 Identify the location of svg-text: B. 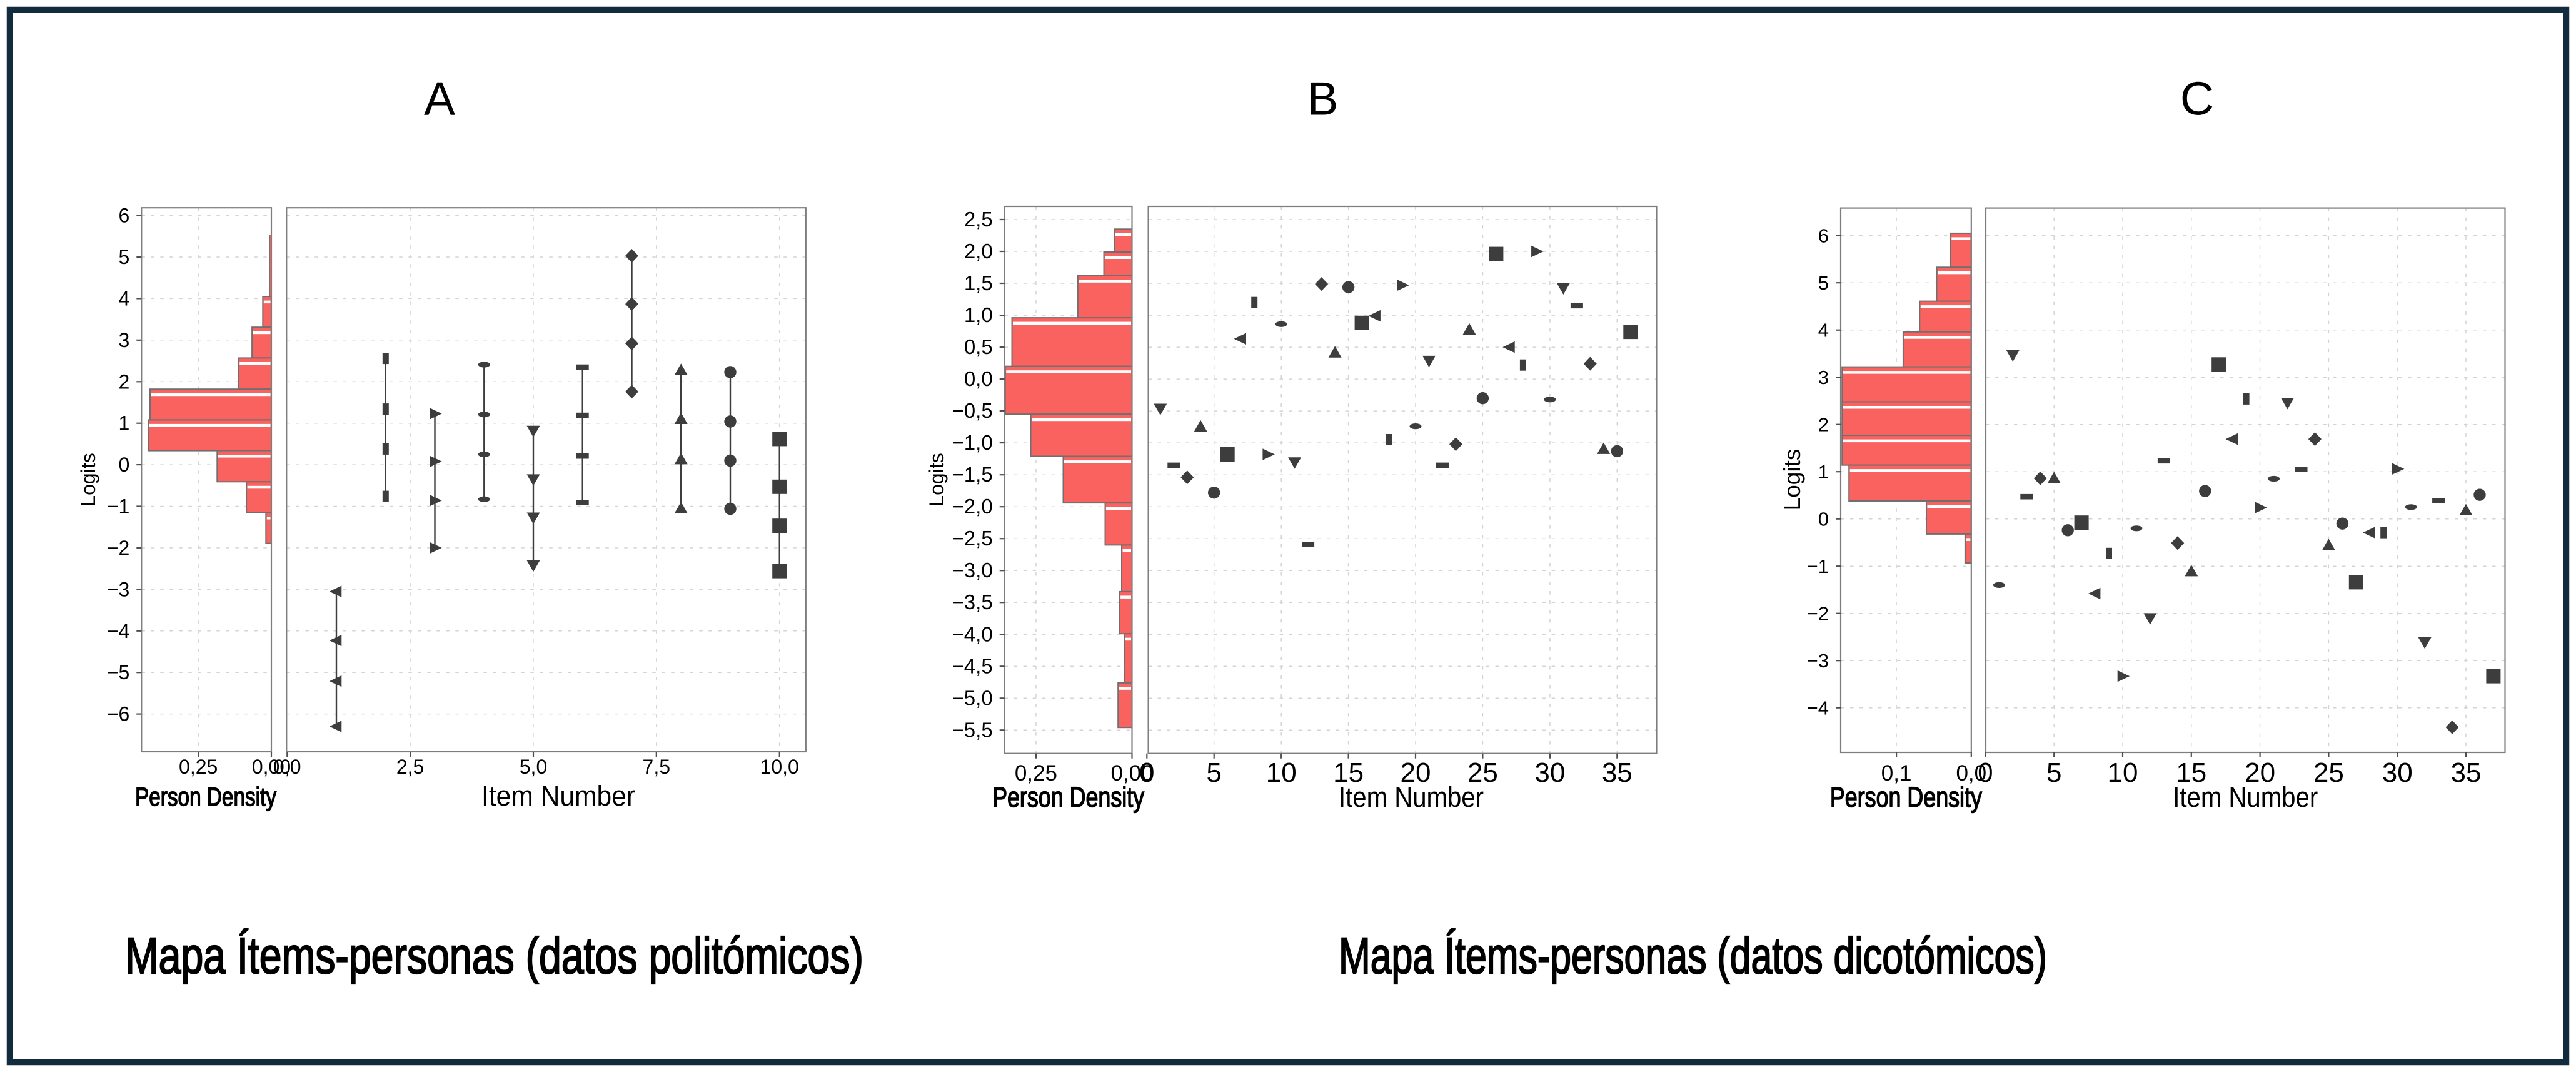
(1322, 98).